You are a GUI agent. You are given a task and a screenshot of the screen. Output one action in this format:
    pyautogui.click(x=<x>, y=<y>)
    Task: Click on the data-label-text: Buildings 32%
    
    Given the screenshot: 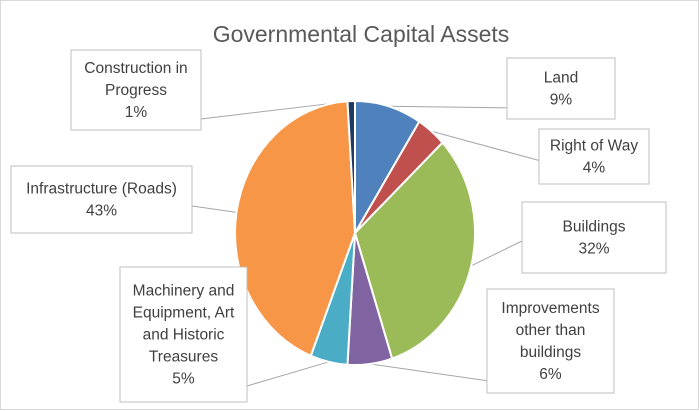 What is the action you would take?
    pyautogui.click(x=594, y=238)
    